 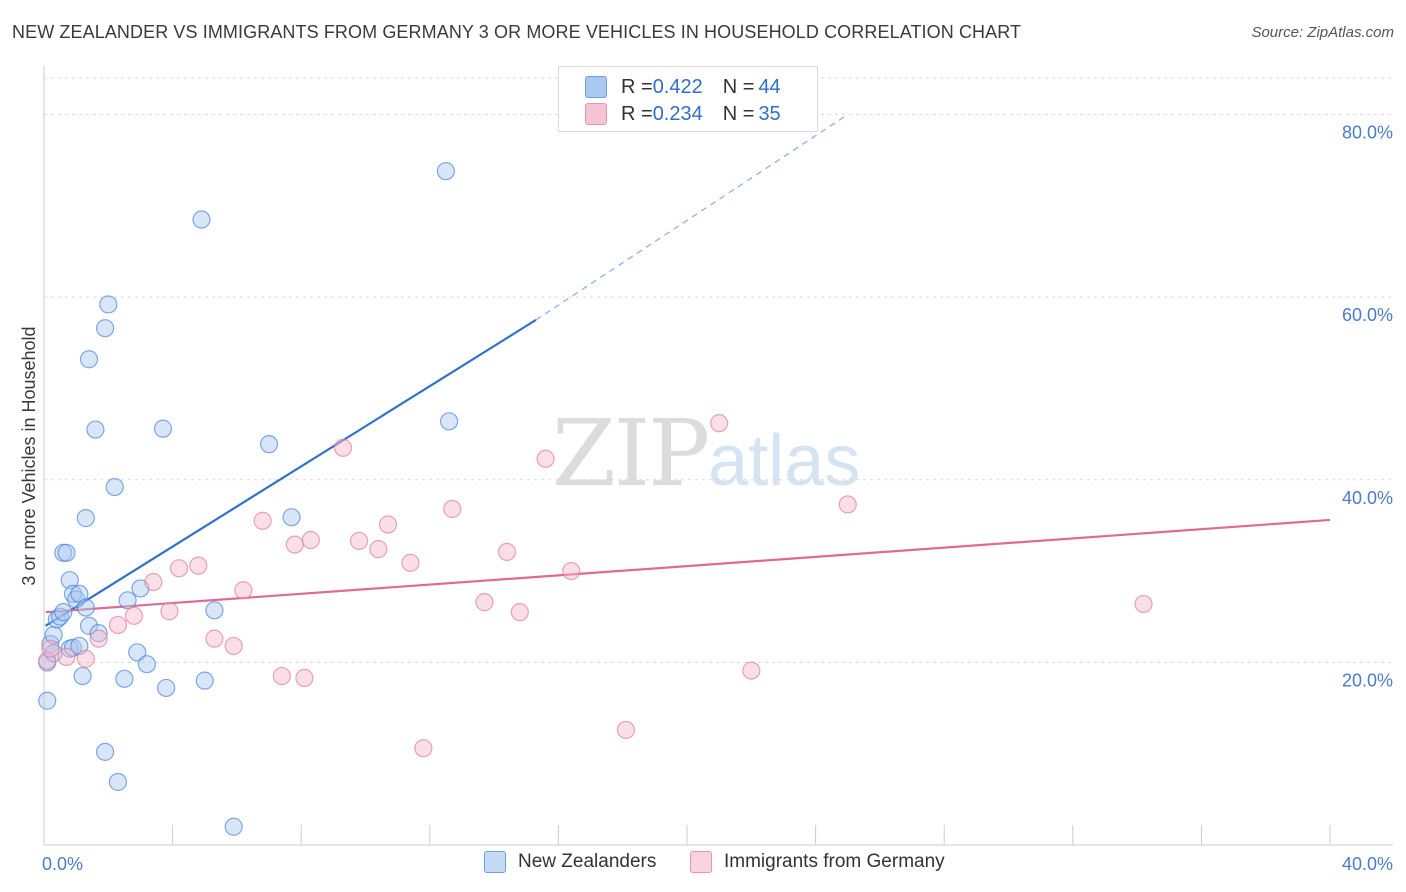 I want to click on series-legend-immigrants-germany: Immigrants from Germany, so click(x=817, y=862).